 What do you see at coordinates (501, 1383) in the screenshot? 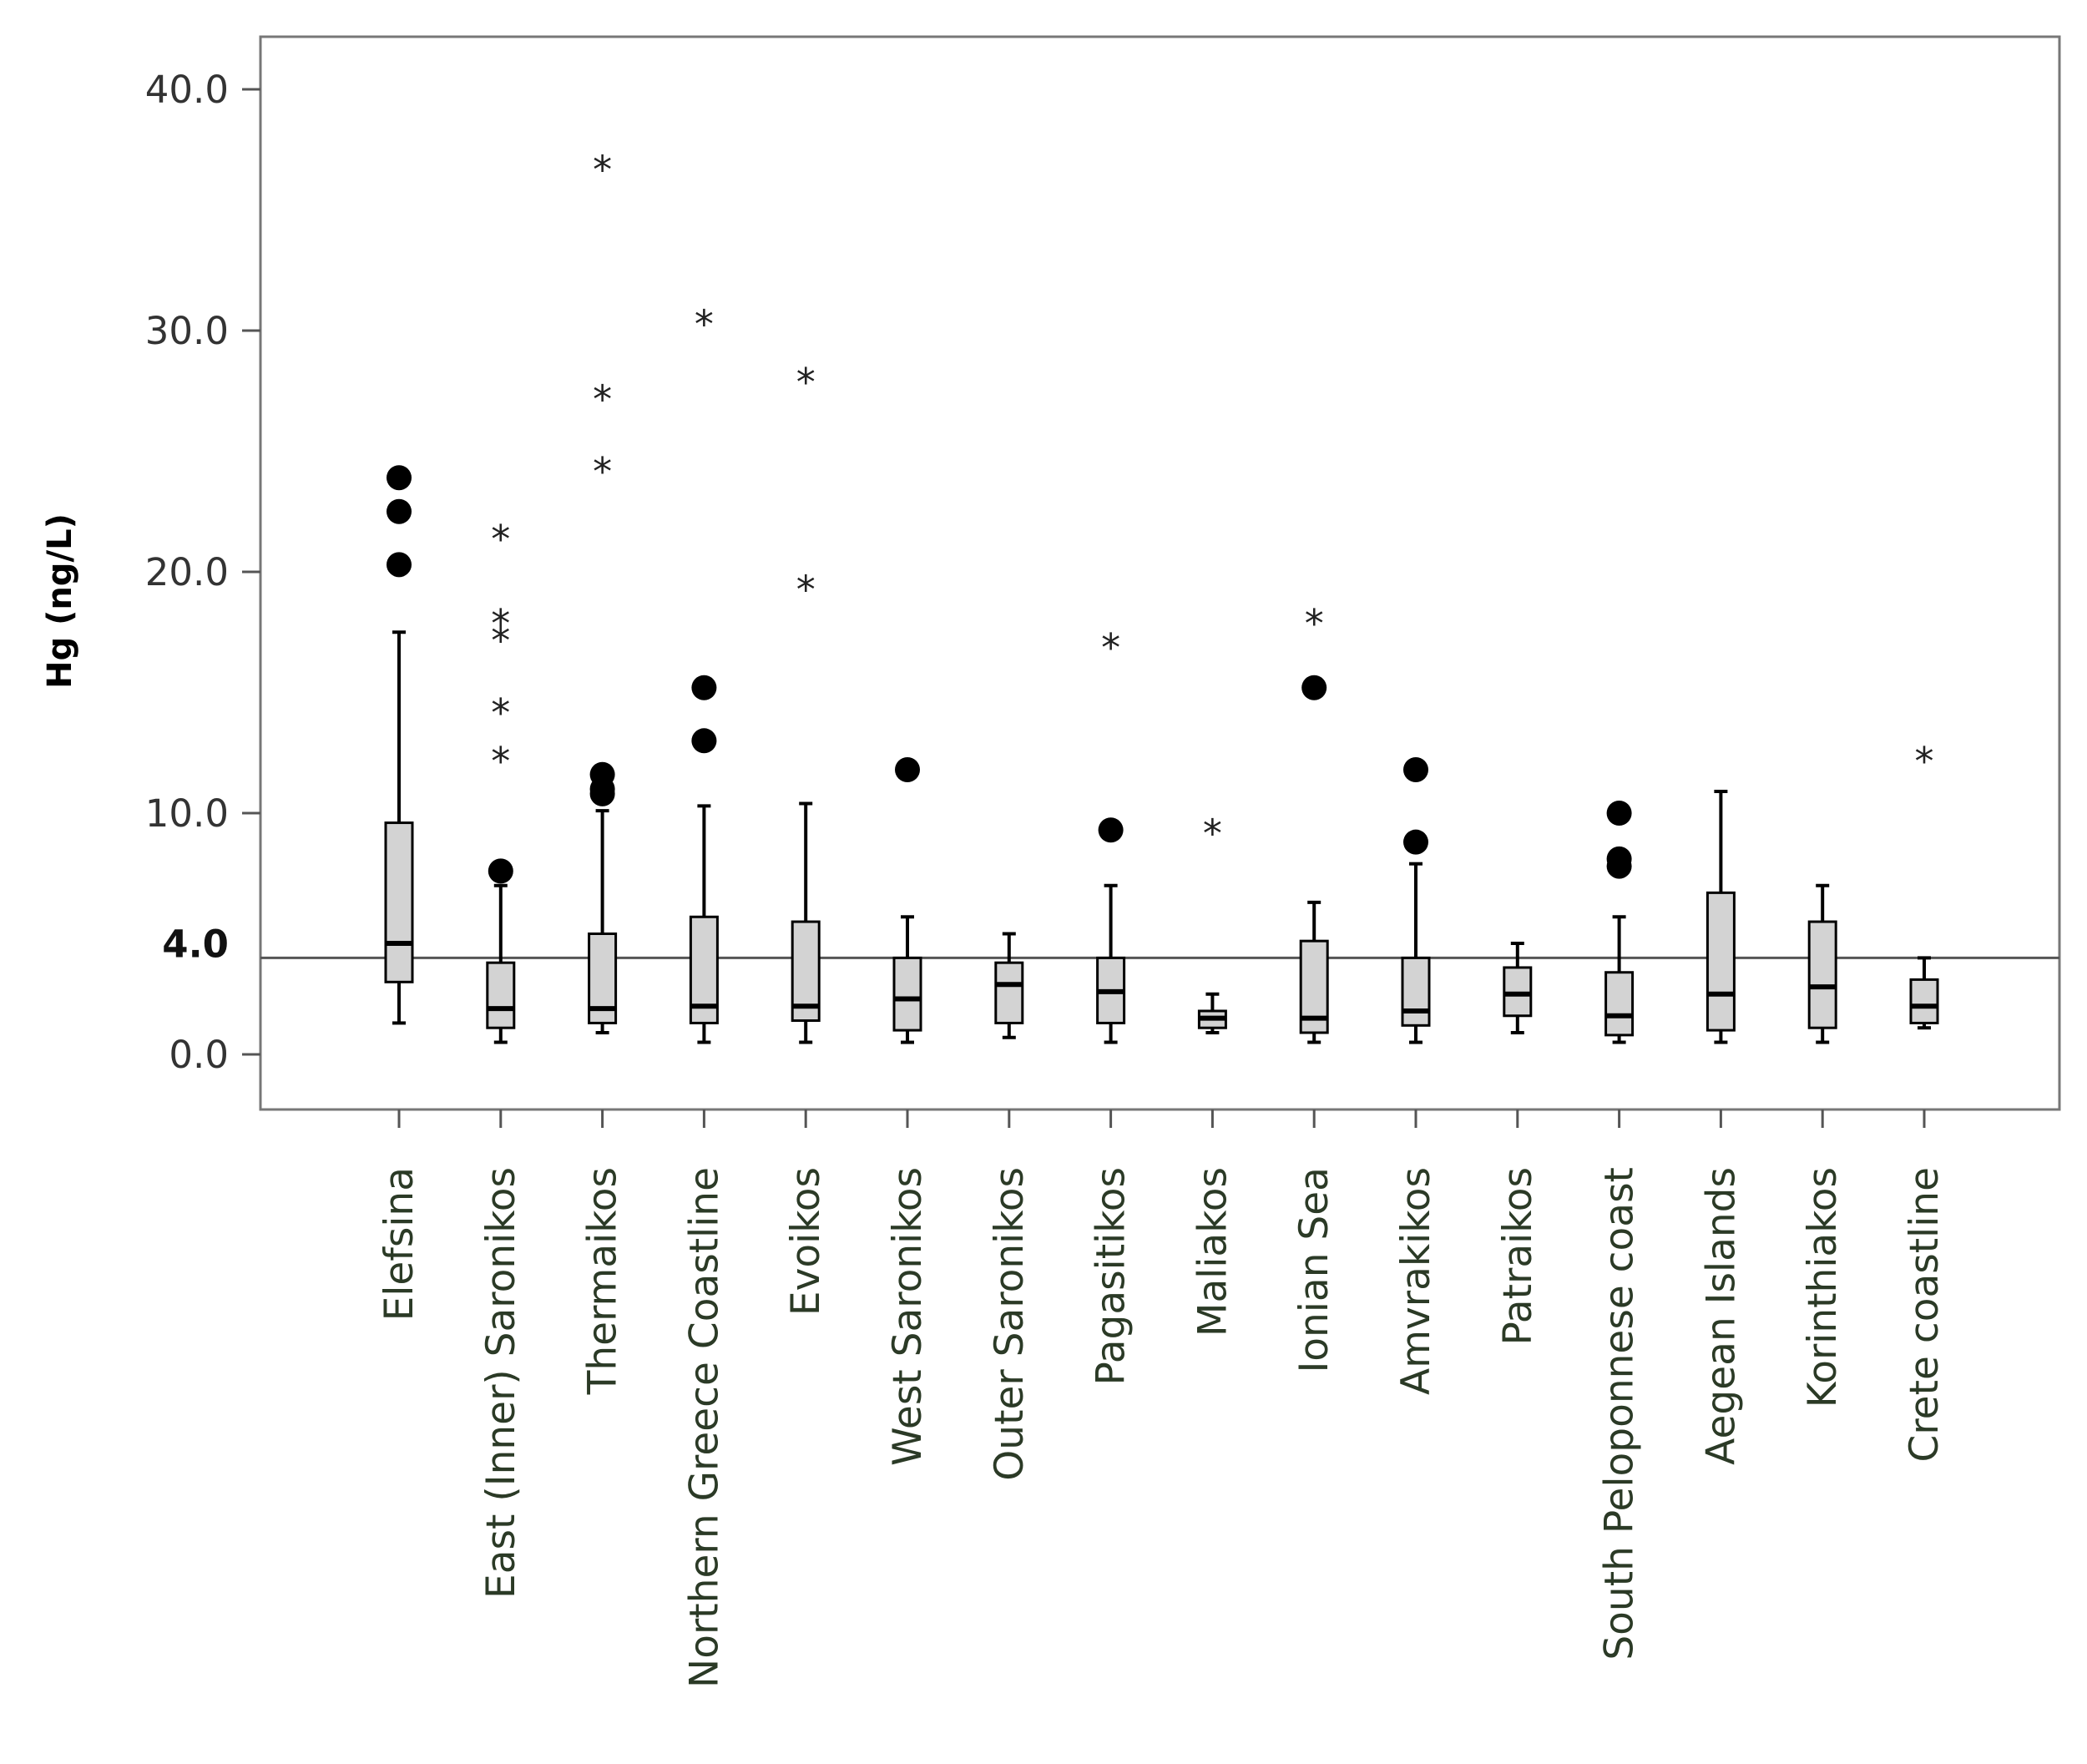
I see `category-label-1: East (Inner) Saronikos` at bounding box center [501, 1383].